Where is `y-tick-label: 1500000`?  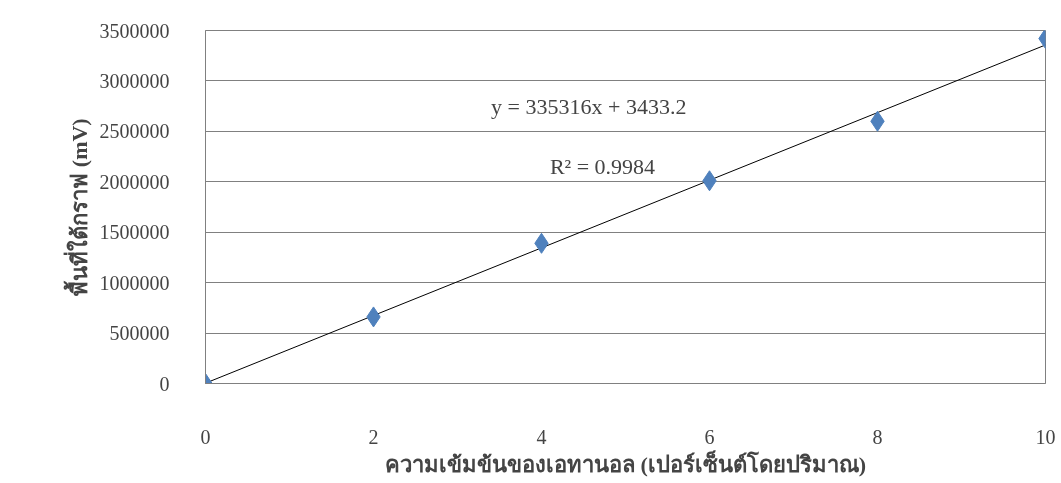 y-tick-label: 1500000 is located at coordinates (134, 232).